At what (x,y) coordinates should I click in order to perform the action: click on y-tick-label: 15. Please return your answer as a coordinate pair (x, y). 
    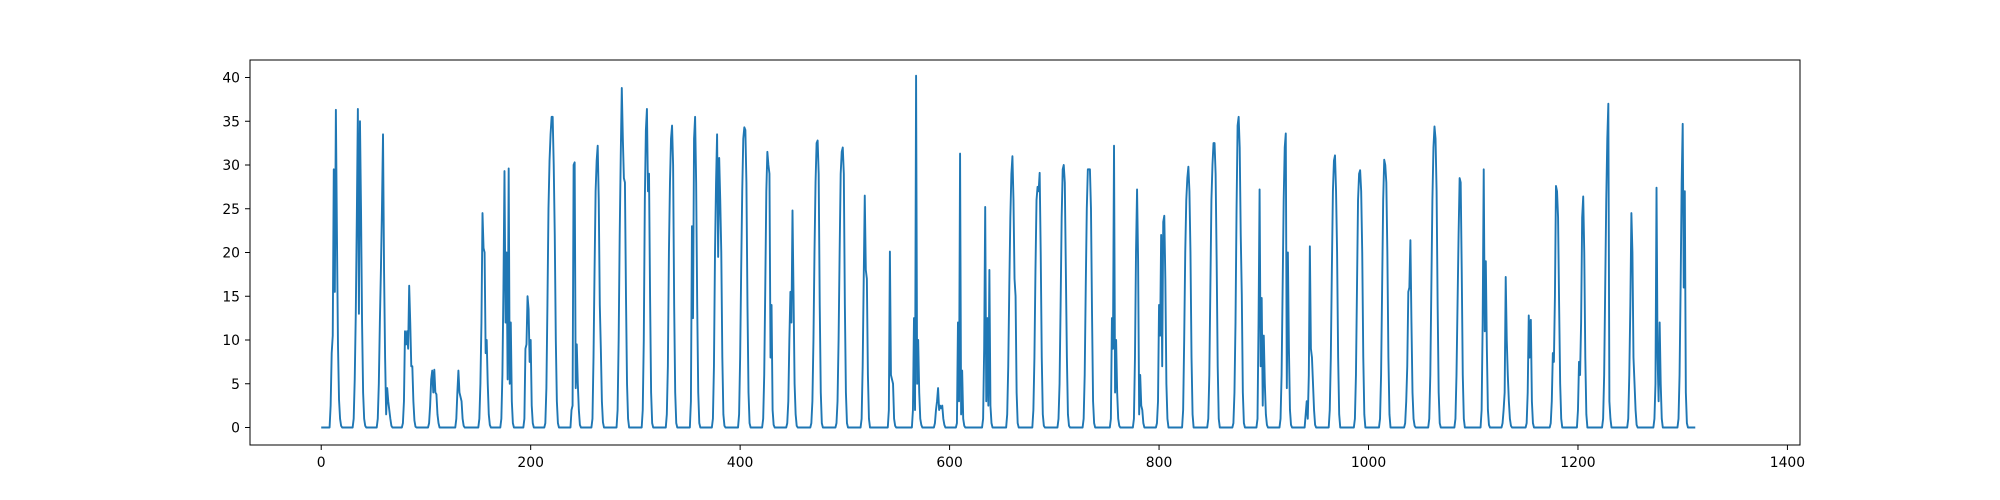
    Looking at the image, I should click on (231, 297).